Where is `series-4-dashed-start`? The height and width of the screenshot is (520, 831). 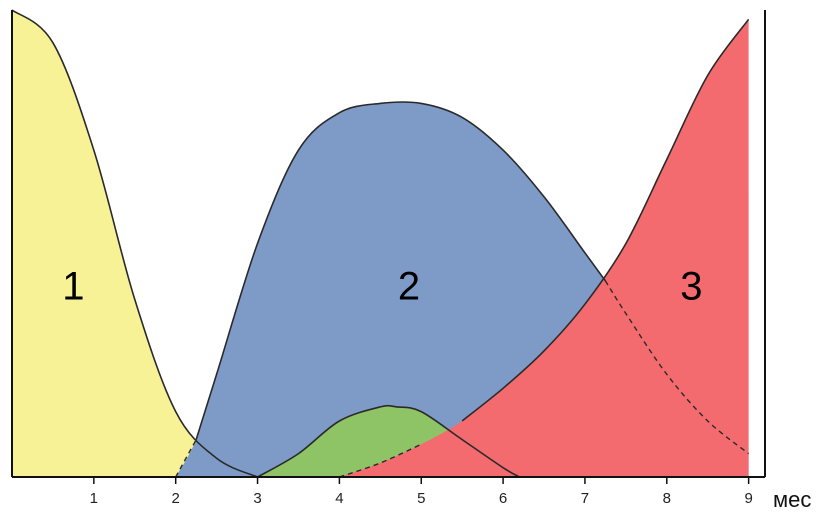 series-4-dashed-start is located at coordinates (380, 460).